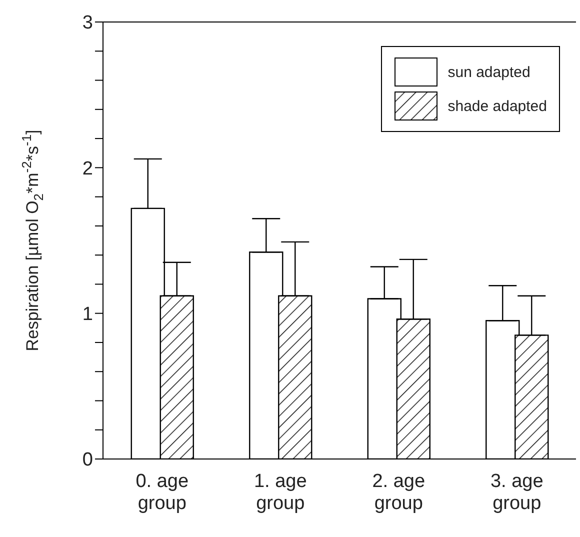 The height and width of the screenshot is (537, 580). What do you see at coordinates (399, 492) in the screenshot?
I see `x-tick-label: 2. age group` at bounding box center [399, 492].